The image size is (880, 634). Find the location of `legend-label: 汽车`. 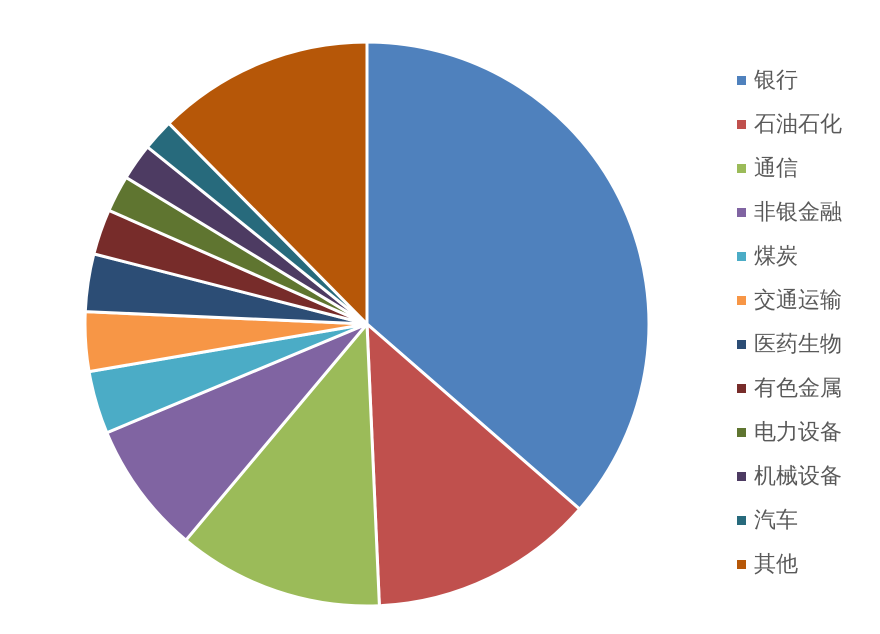

legend-label: 汽车 is located at coordinates (776, 520).